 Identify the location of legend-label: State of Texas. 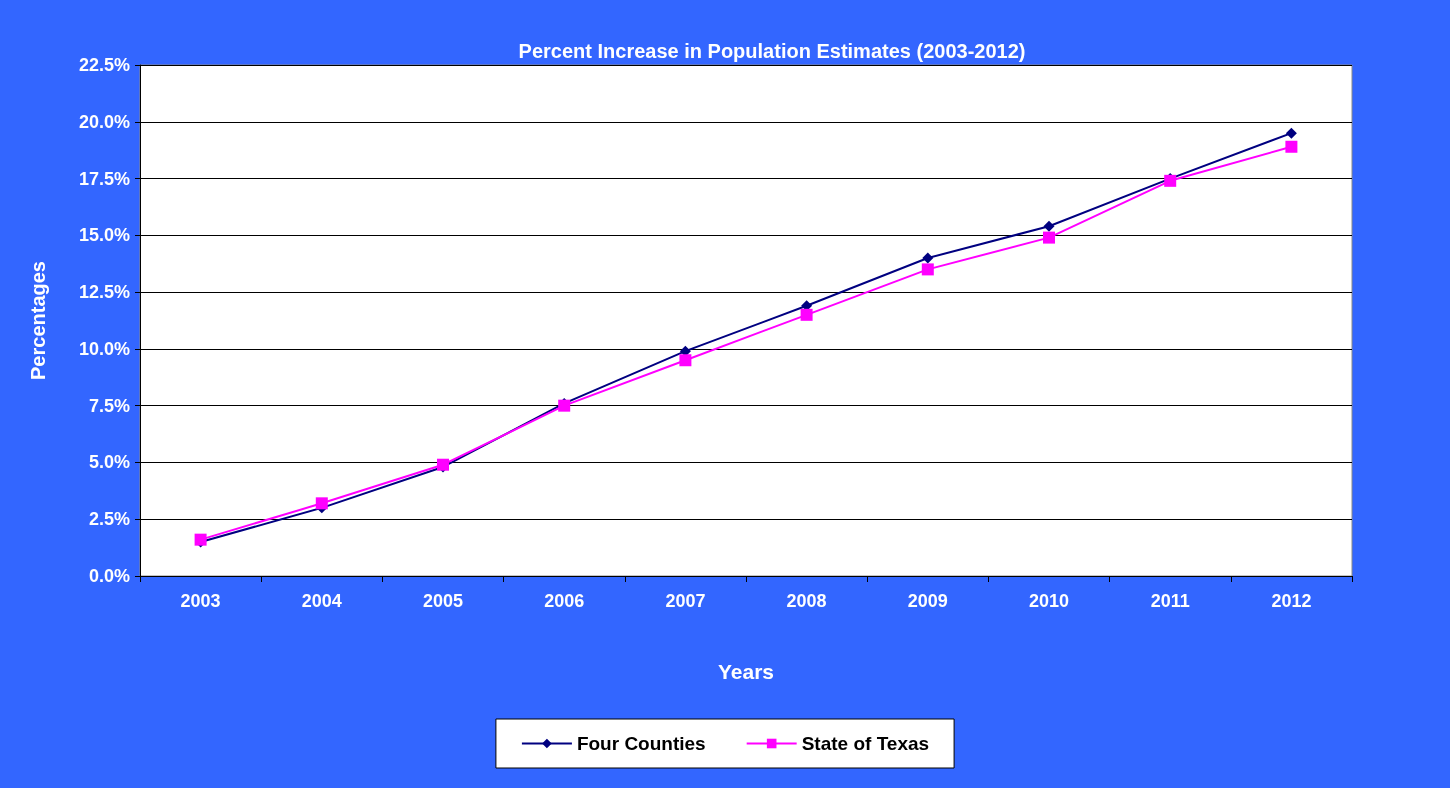
(865, 743).